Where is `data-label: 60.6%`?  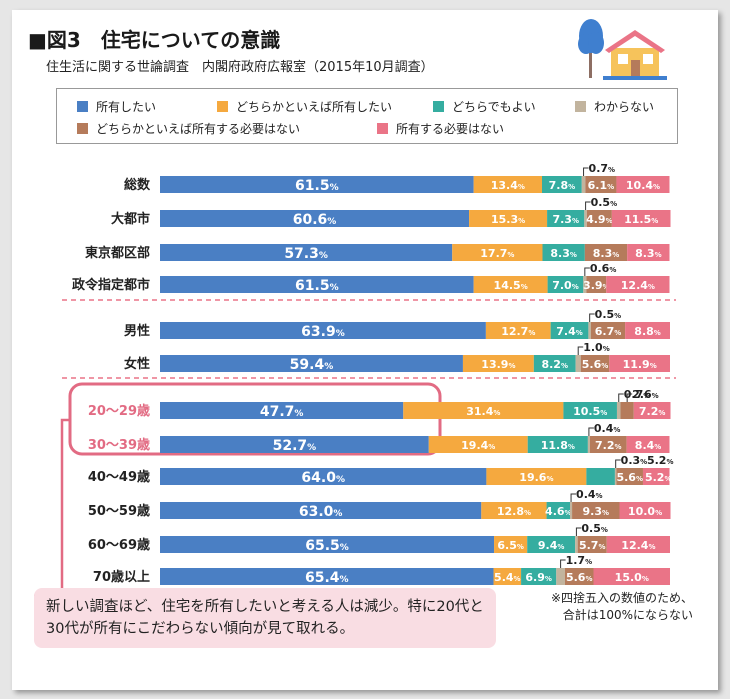
data-label: 60.6% is located at coordinates (315, 220).